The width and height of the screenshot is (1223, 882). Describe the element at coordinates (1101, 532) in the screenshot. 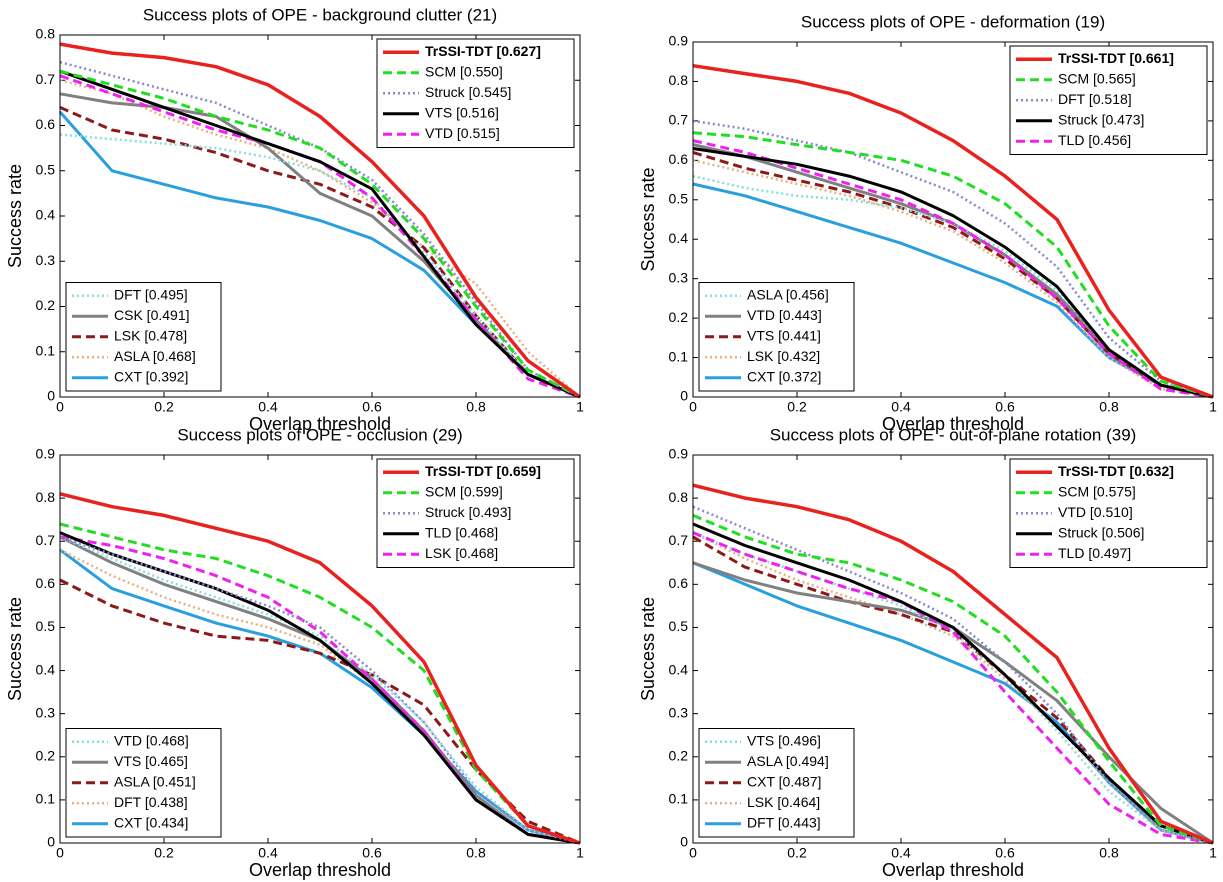

I see `legend-label: Struck [0.506]` at that location.